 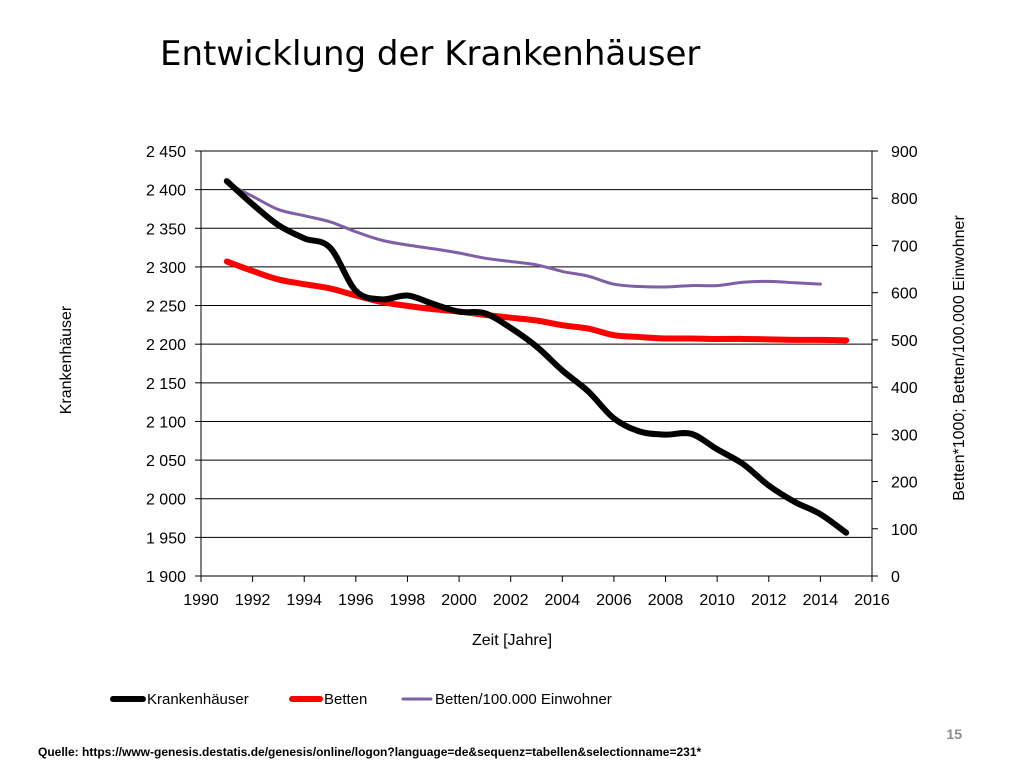 What do you see at coordinates (959, 358) in the screenshot?
I see `y-right-axis-title: Betten*1000; Betten/100.000 Einwohner` at bounding box center [959, 358].